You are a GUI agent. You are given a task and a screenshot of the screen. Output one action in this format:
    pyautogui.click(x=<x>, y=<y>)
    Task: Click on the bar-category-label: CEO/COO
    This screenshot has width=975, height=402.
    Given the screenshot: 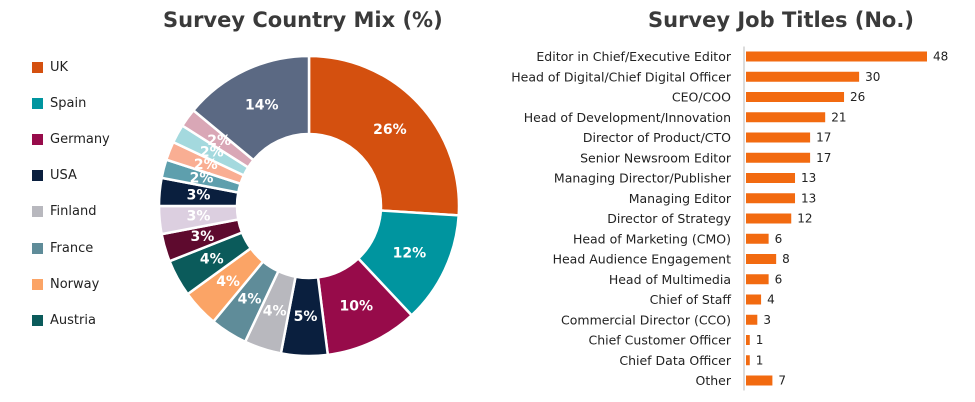 What is the action you would take?
    pyautogui.click(x=701, y=97)
    